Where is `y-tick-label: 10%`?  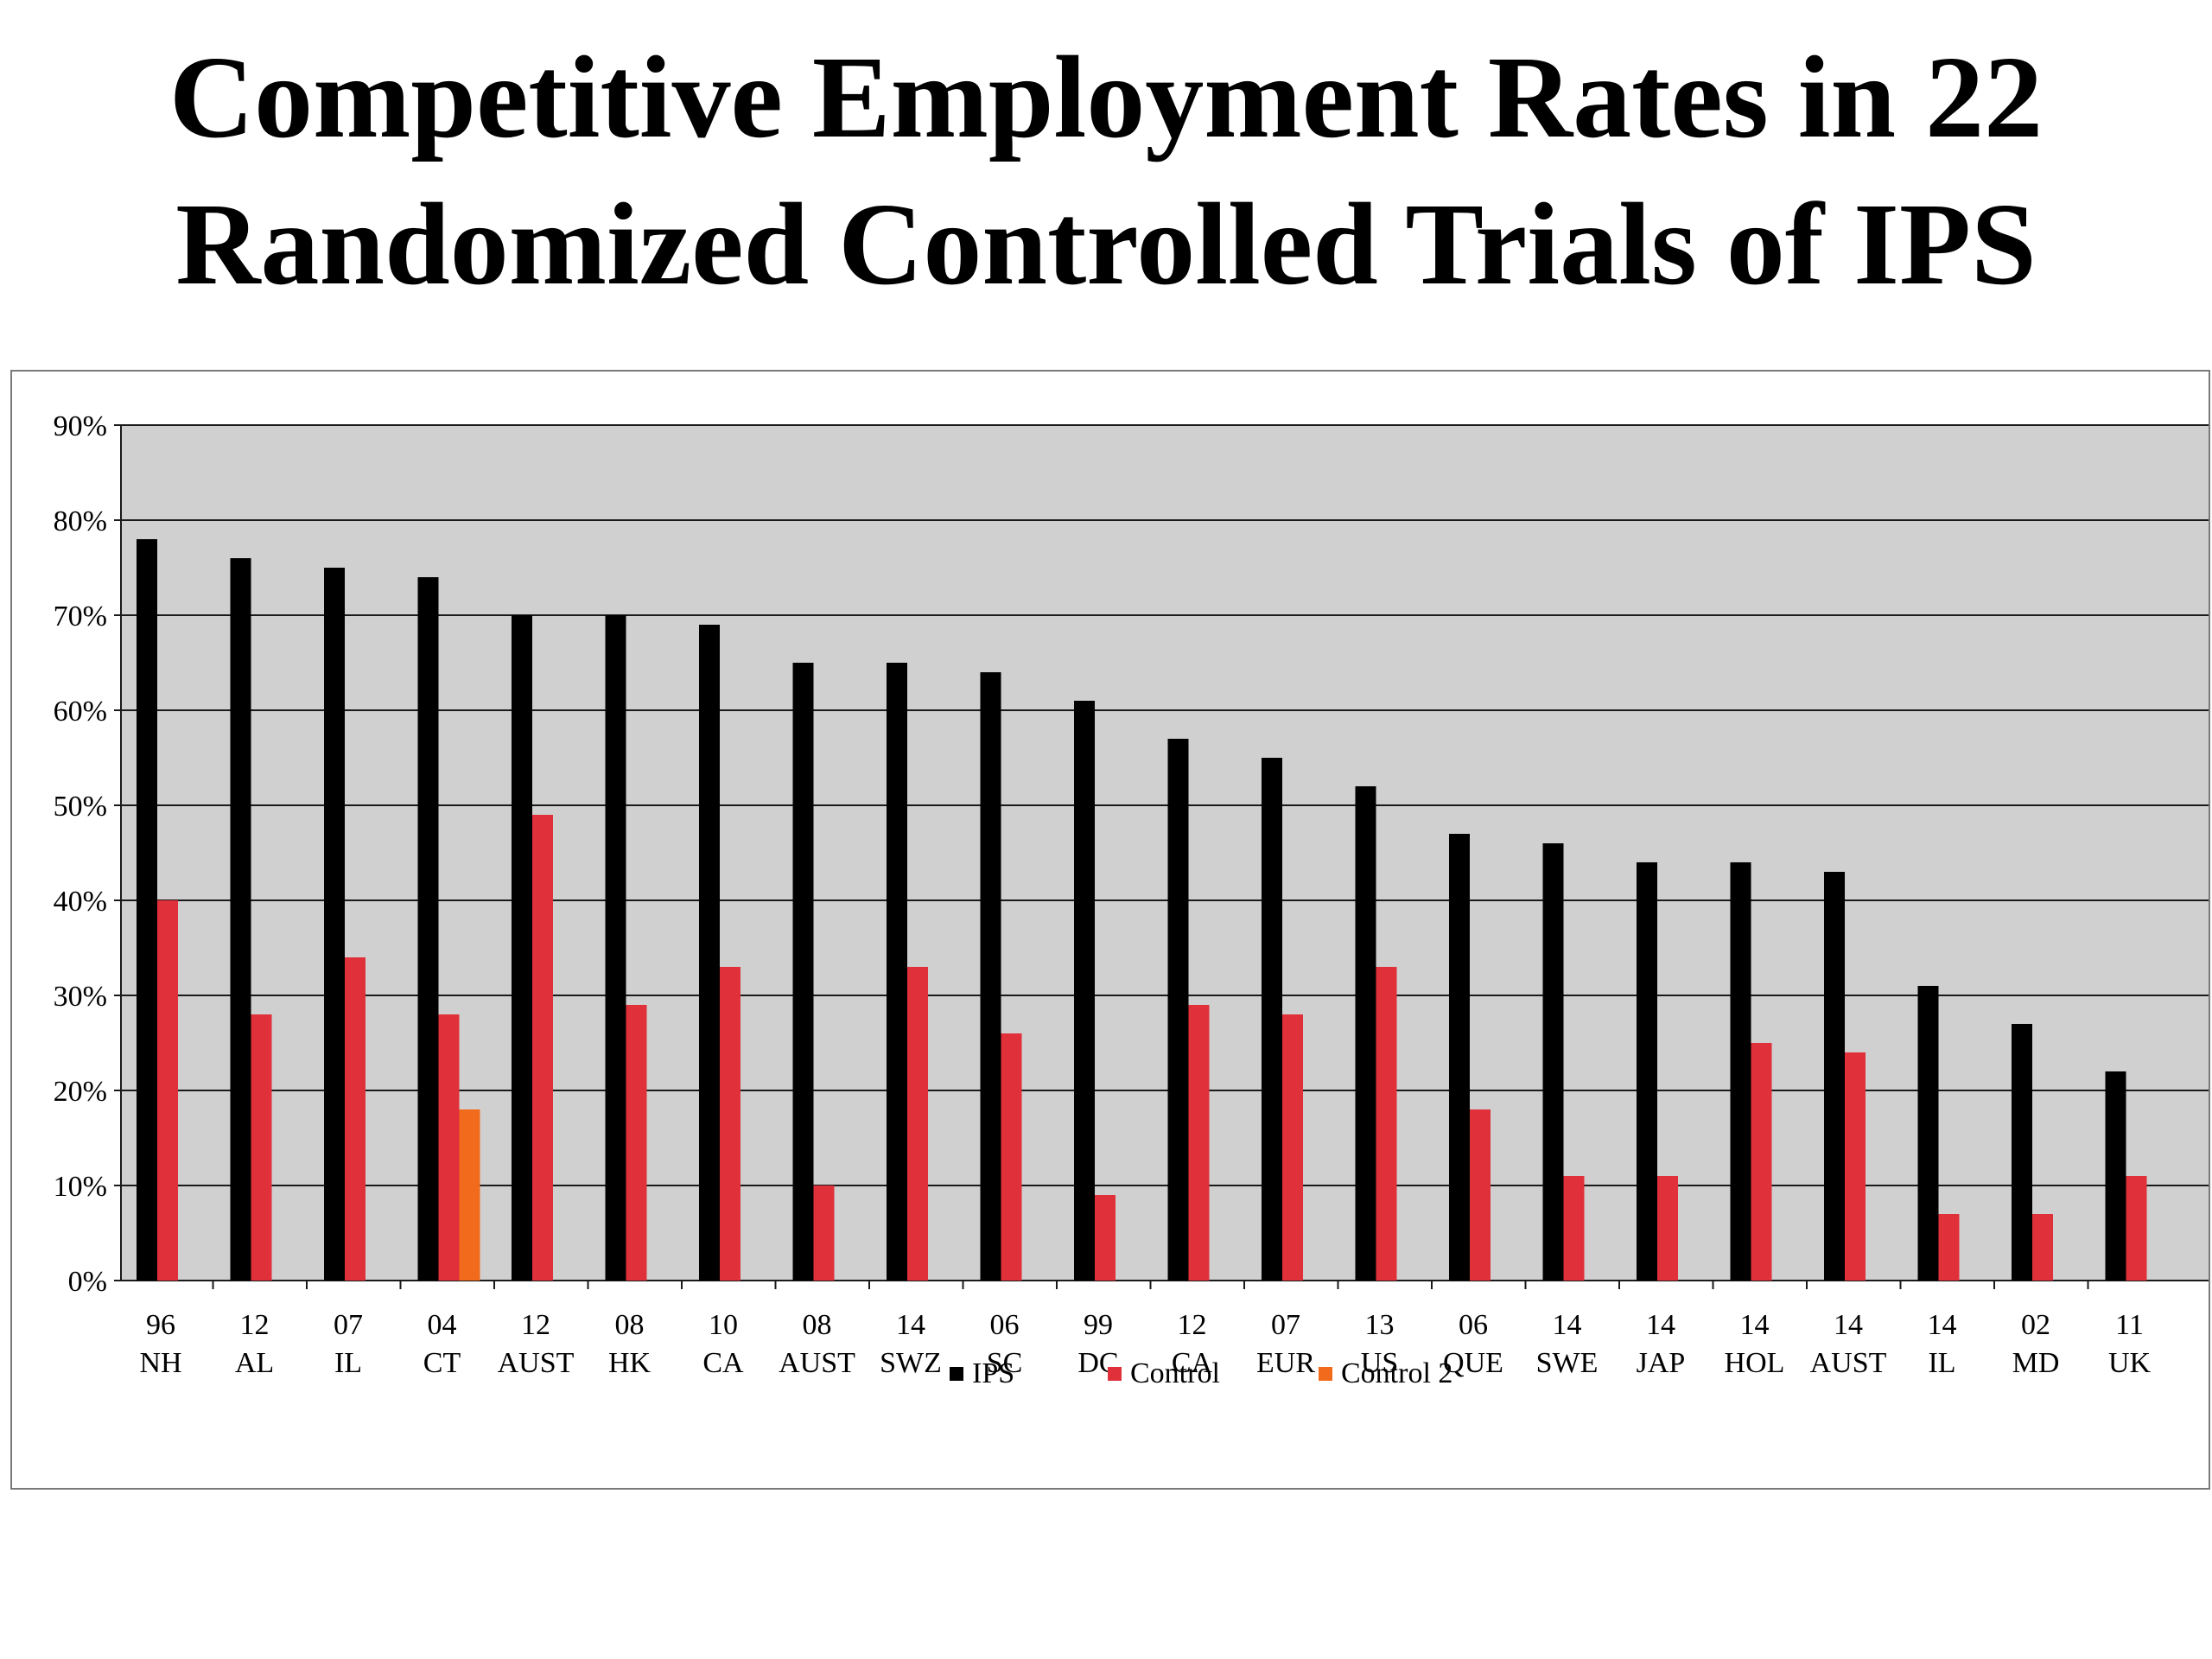 y-tick-label: 10% is located at coordinates (80, 1187).